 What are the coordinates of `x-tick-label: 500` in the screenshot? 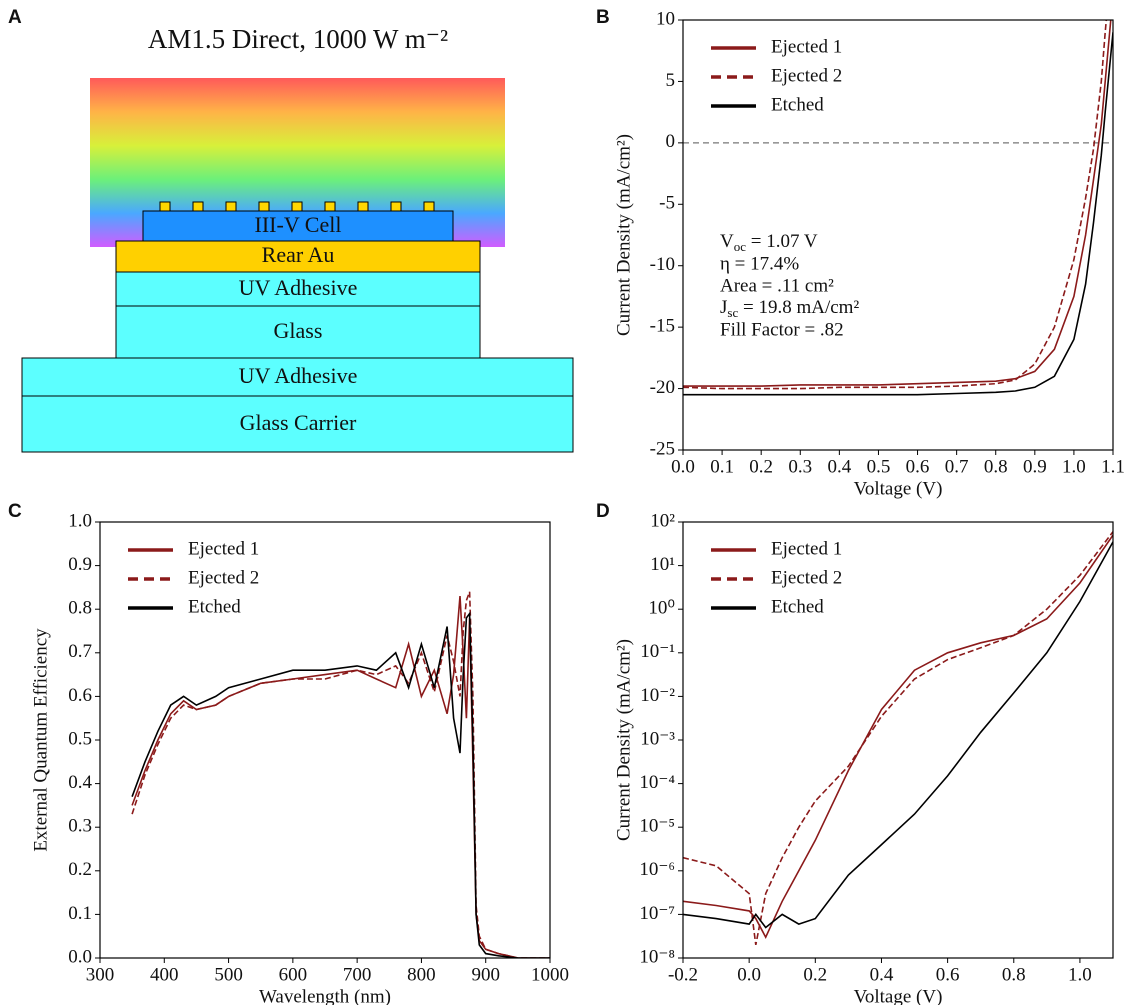 It's located at (228, 974).